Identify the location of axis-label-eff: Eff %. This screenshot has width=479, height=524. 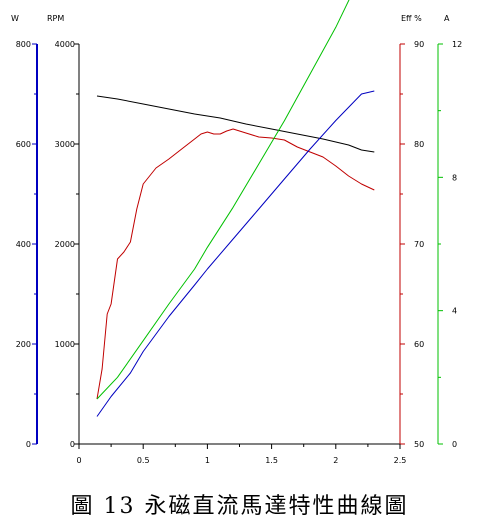
(411, 18).